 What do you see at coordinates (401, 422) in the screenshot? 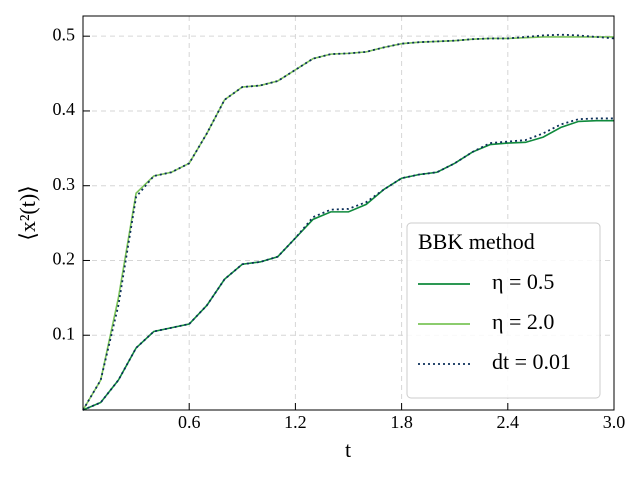
I see `x-tick-label: 1.8` at bounding box center [401, 422].